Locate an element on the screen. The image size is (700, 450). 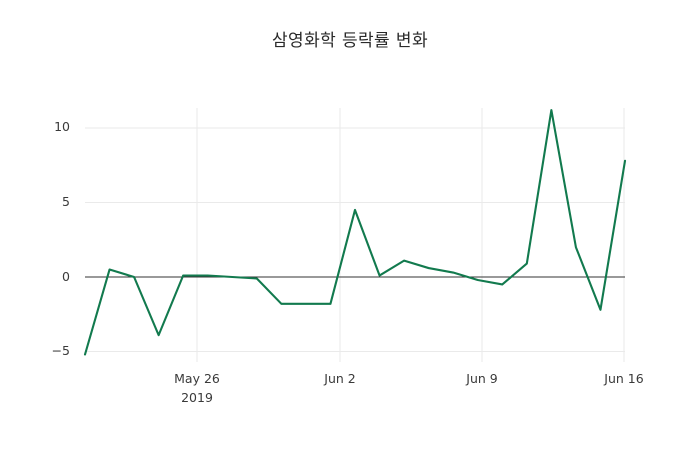
x-axis-tick-label-jun16: Jun 16 is located at coordinates (624, 378).